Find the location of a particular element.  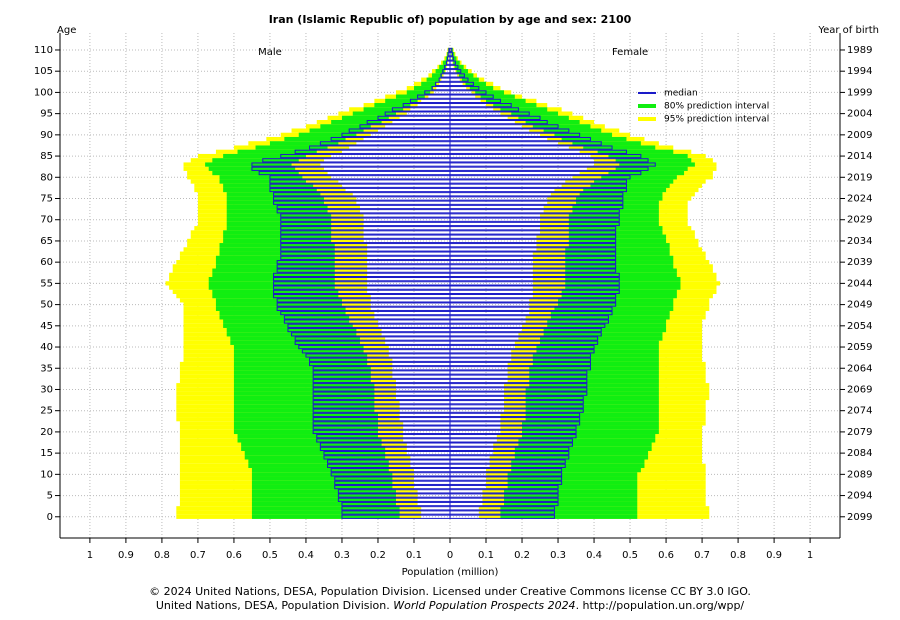

x-axis-title: Population (million) is located at coordinates (450, 572).